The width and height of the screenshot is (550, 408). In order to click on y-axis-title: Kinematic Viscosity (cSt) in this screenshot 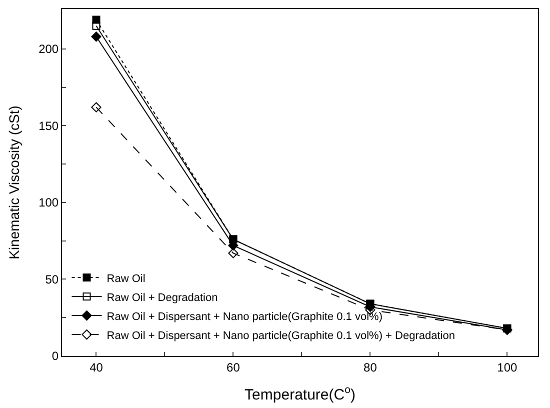, I will do `click(14, 183)`.